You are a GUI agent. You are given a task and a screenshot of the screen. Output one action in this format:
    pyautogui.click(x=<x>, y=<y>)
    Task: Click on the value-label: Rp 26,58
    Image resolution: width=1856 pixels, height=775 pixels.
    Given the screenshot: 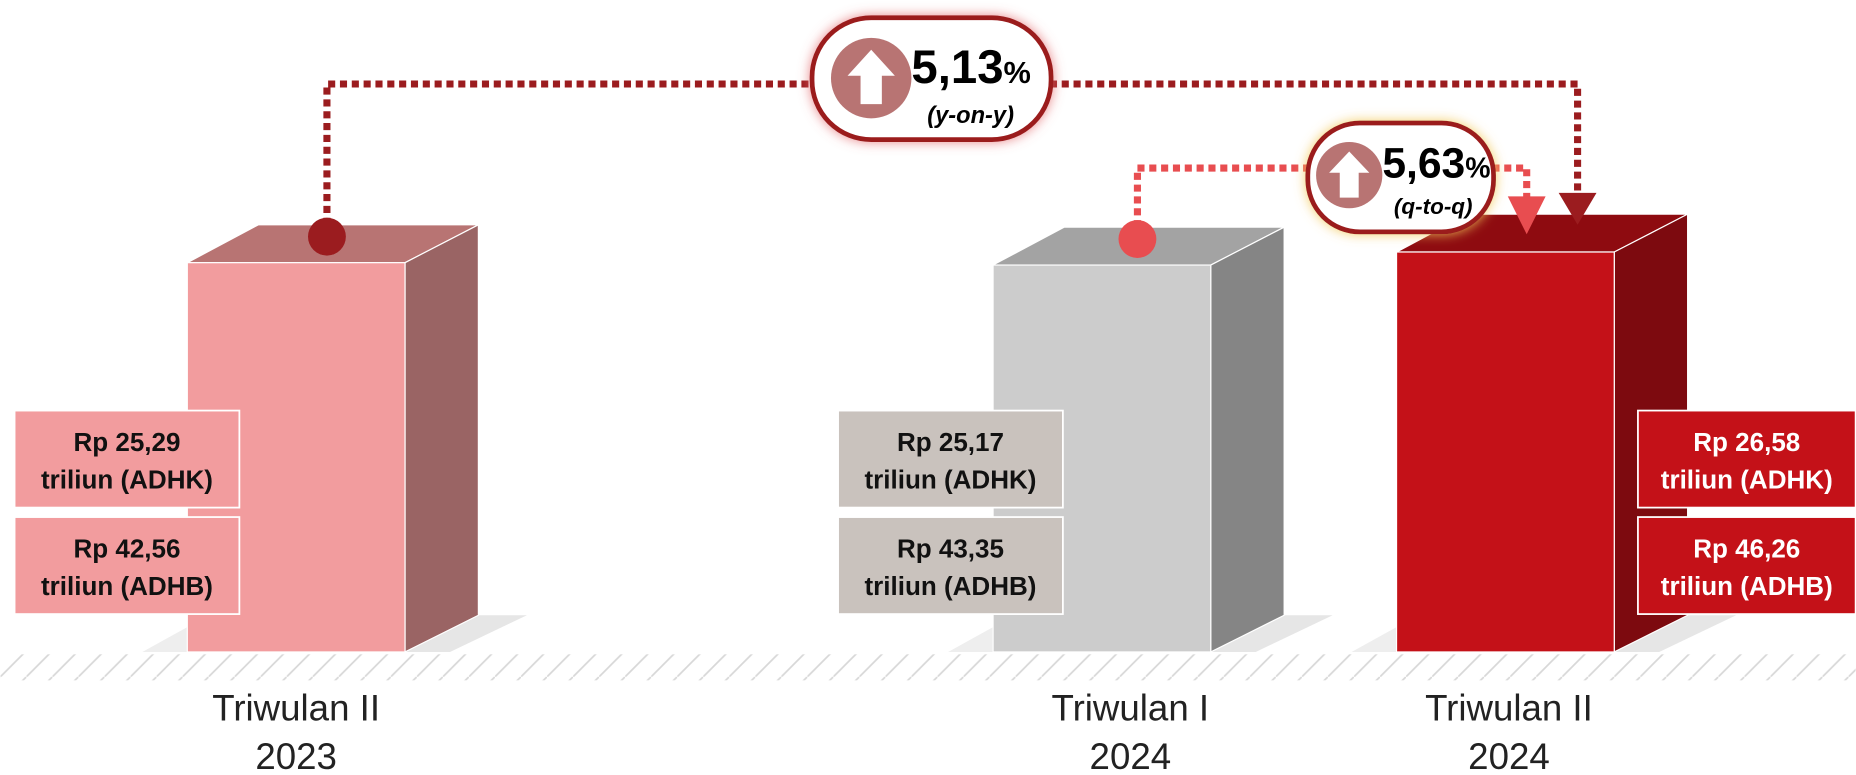 What is the action you would take?
    pyautogui.click(x=1746, y=442)
    